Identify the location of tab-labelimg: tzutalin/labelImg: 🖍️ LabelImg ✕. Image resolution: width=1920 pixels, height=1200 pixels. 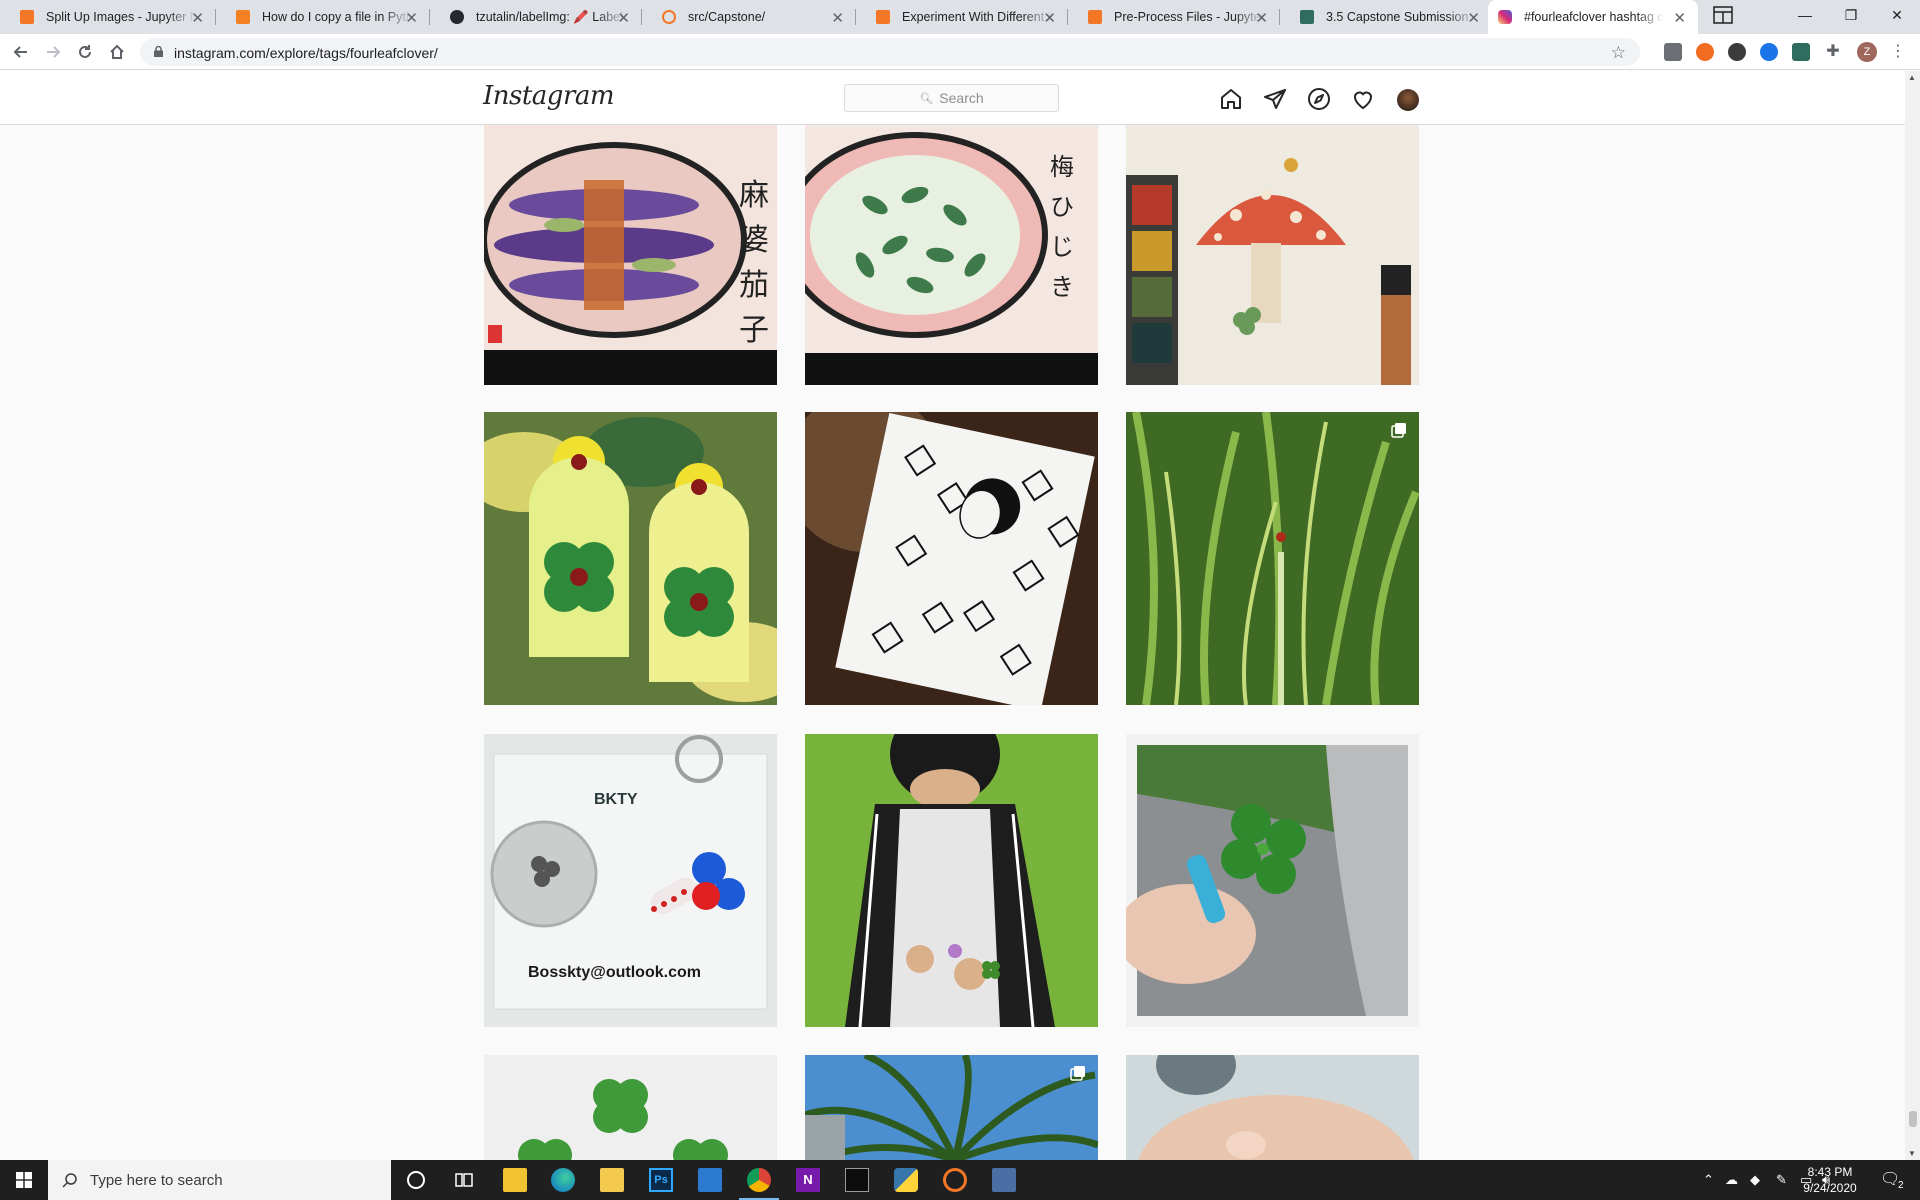
(536, 17).